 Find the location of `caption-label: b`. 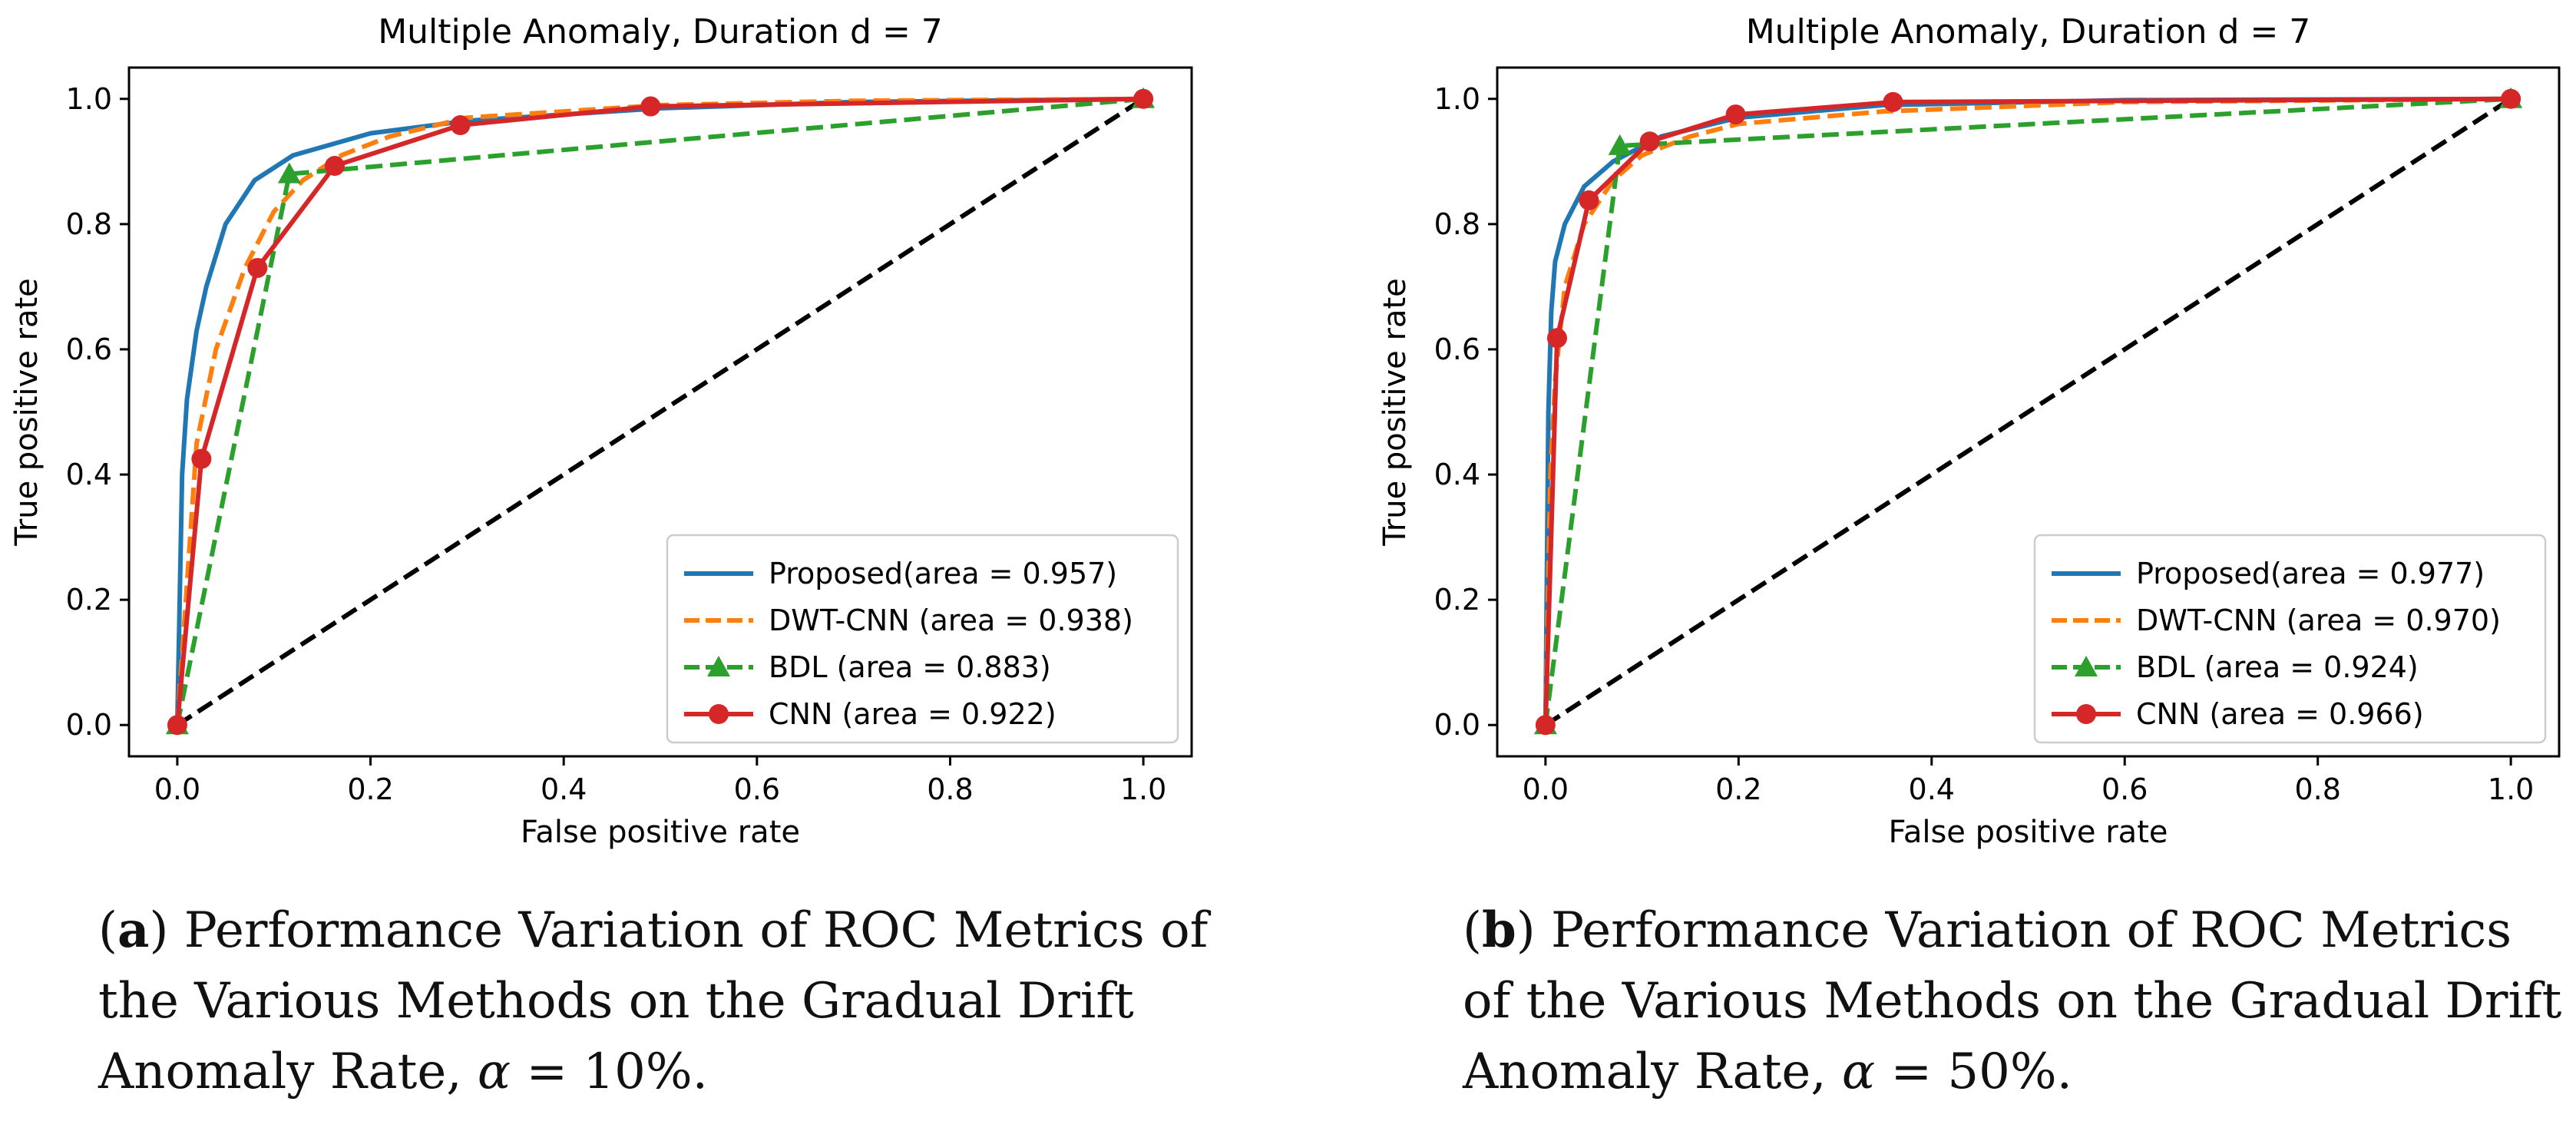

caption-label: b is located at coordinates (1498, 930).